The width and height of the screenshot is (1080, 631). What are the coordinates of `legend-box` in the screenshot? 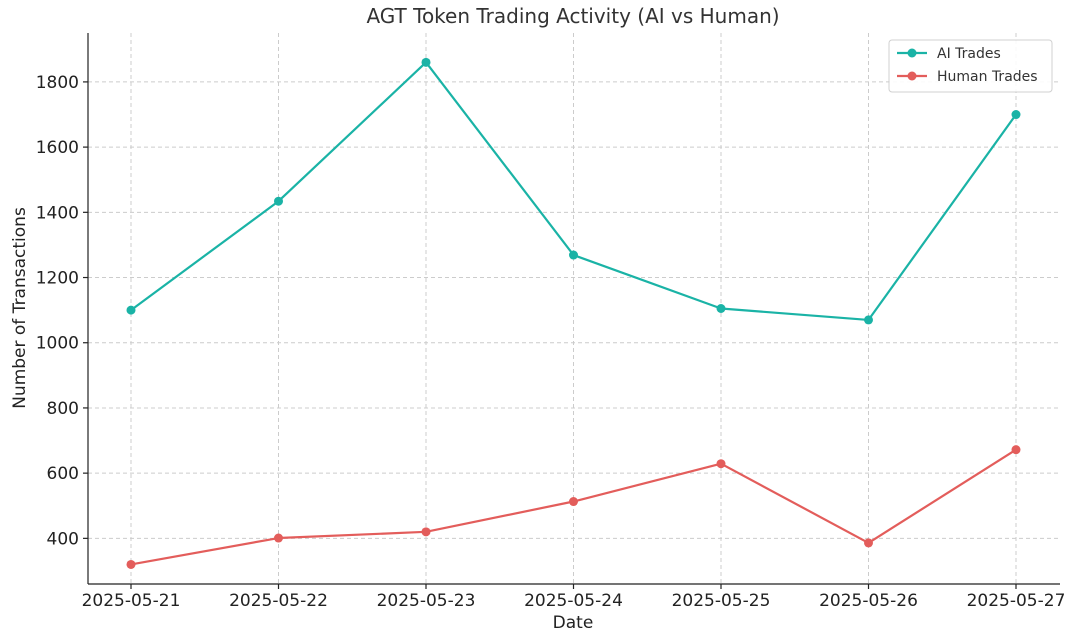 It's located at (970, 66).